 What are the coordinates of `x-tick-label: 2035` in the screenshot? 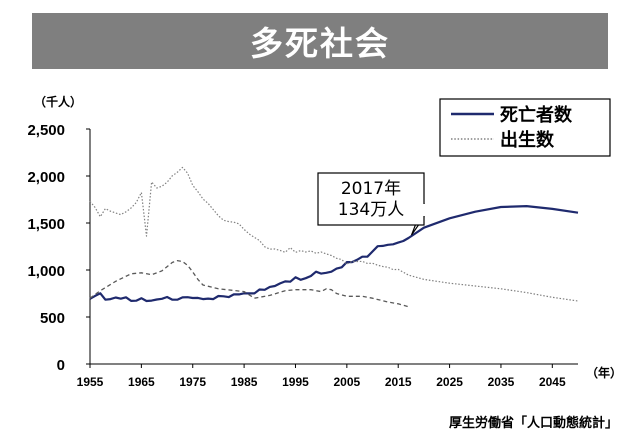 It's located at (501, 382).